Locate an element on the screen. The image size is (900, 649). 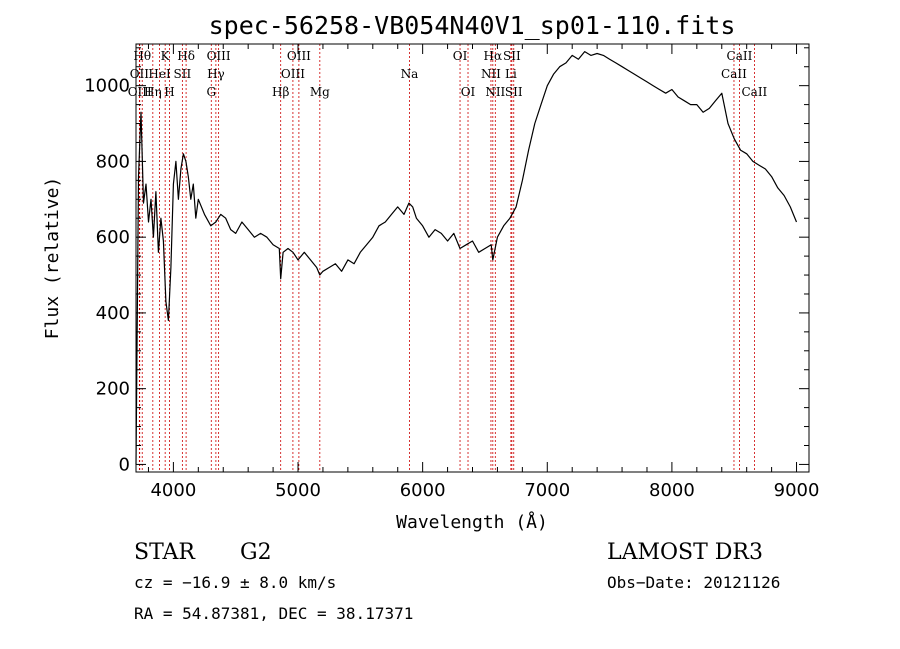
obs-date: Obs−Date: 20121126 is located at coordinates (693, 582).